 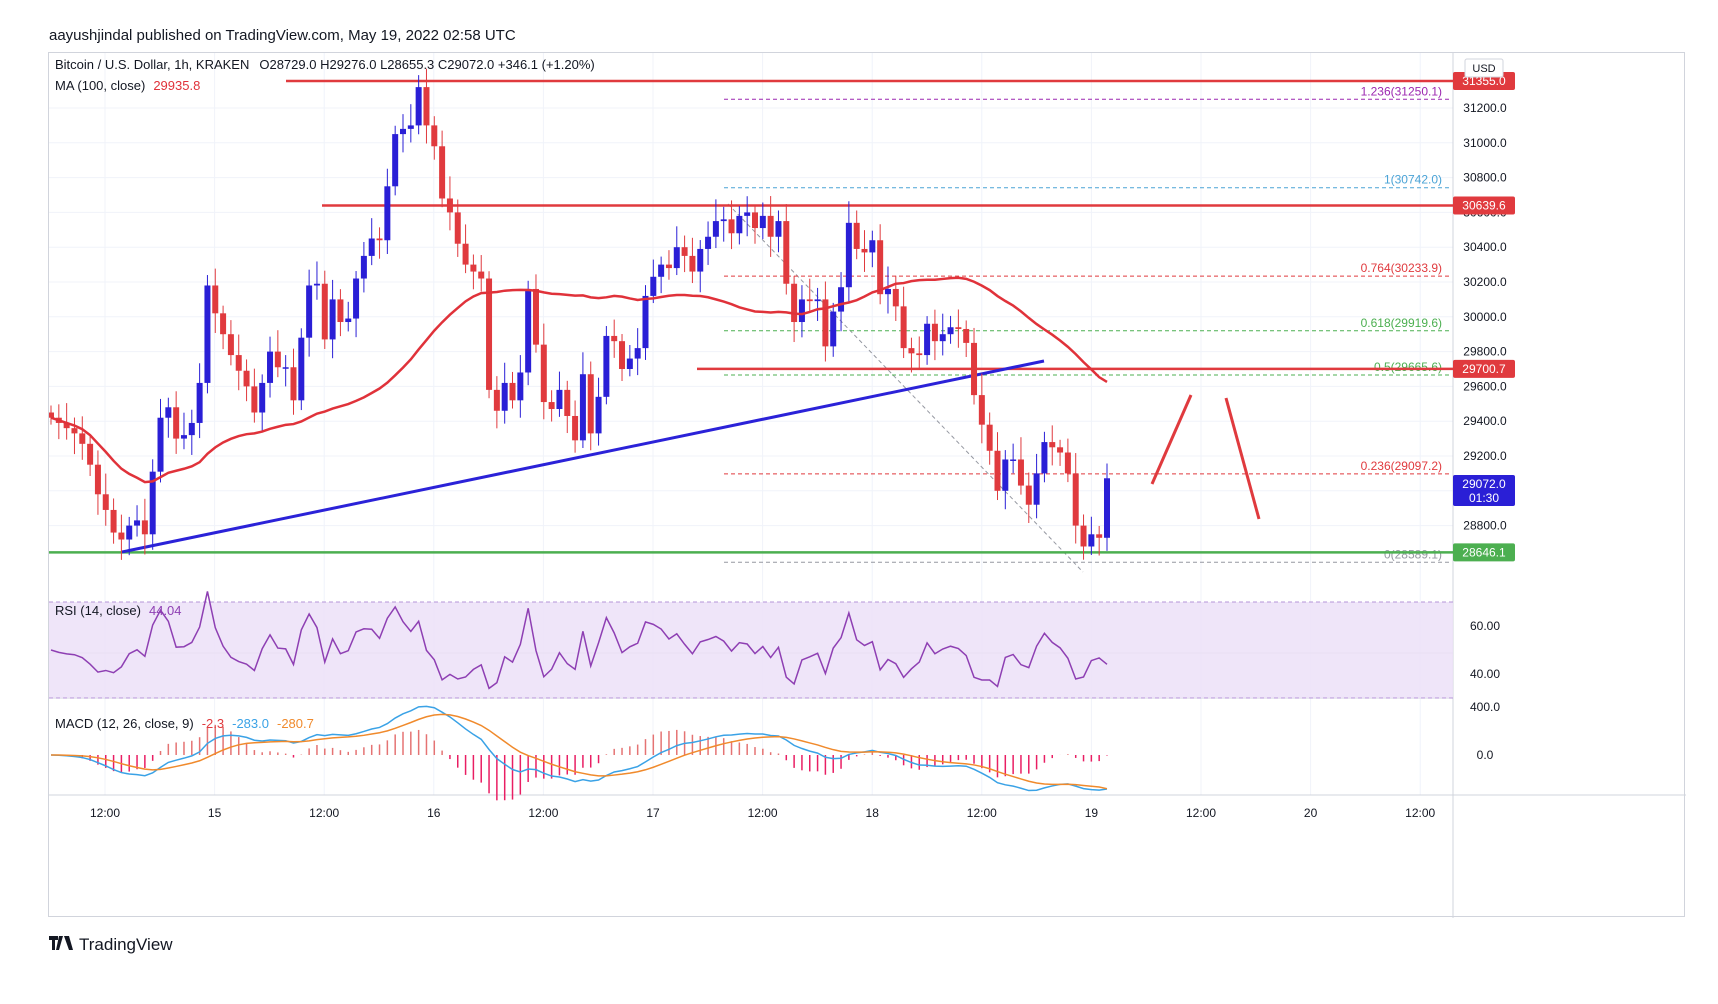 I want to click on price-tick-label: 29800.0, so click(x=1485, y=352).